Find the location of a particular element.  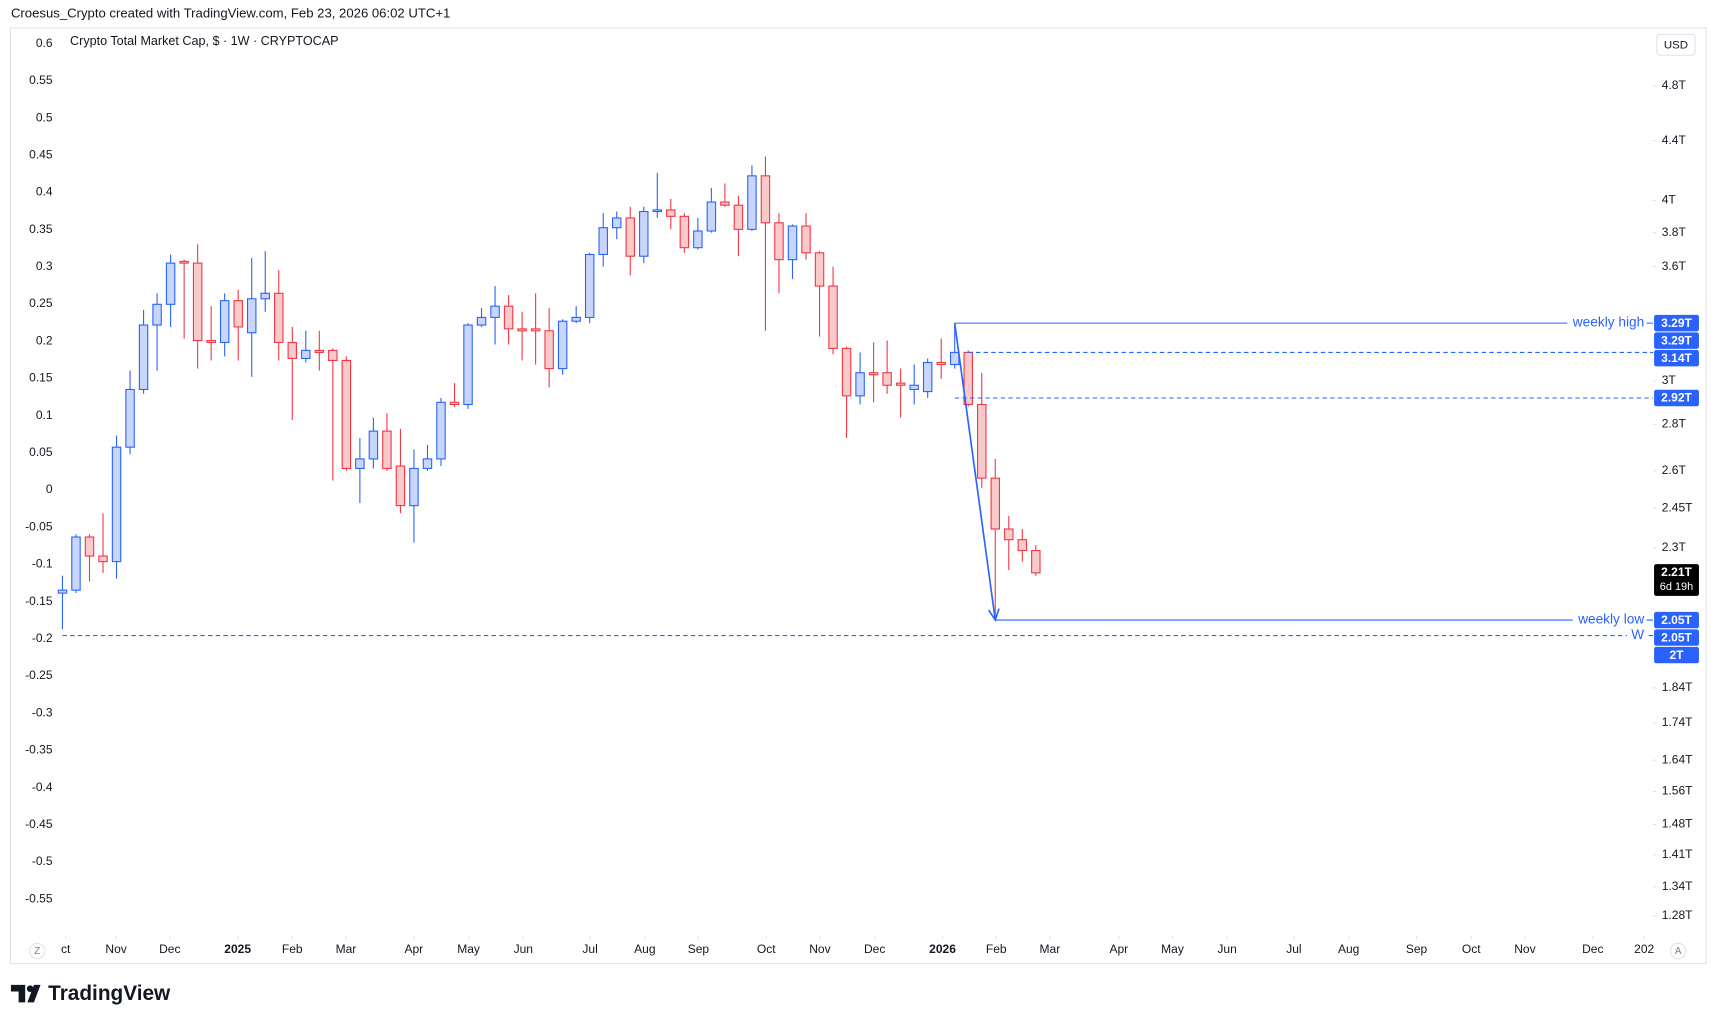

x-tick-label: Jul is located at coordinates (1293, 949).